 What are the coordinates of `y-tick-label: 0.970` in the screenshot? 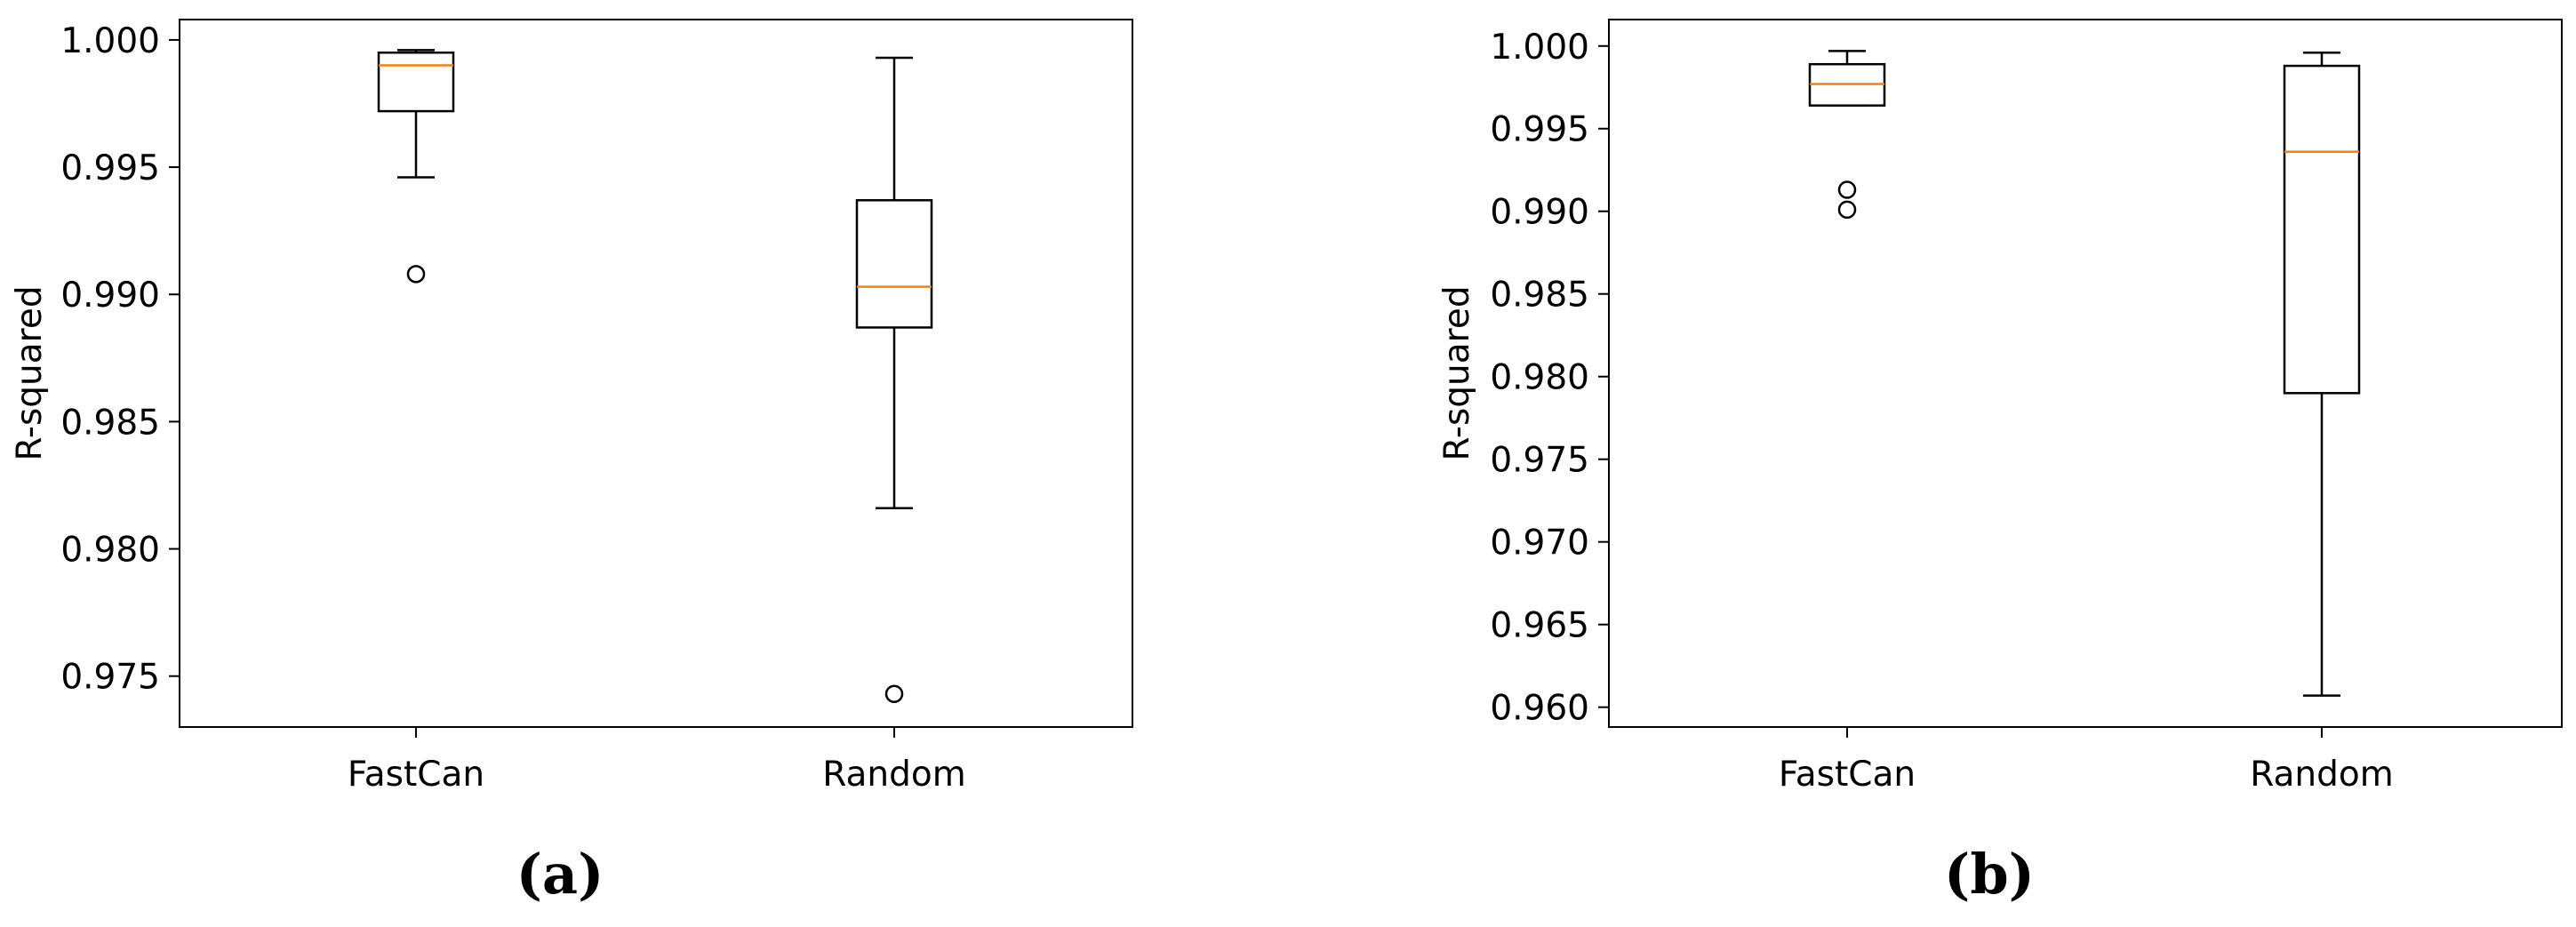 It's located at (1539, 543).